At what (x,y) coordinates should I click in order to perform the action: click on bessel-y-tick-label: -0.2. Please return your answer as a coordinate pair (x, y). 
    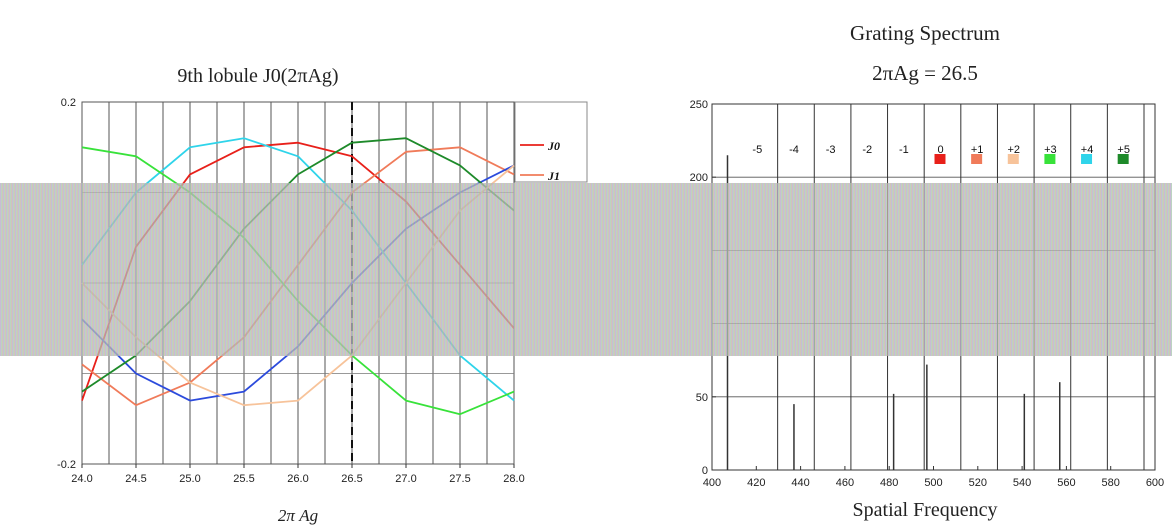
    Looking at the image, I should click on (66, 465).